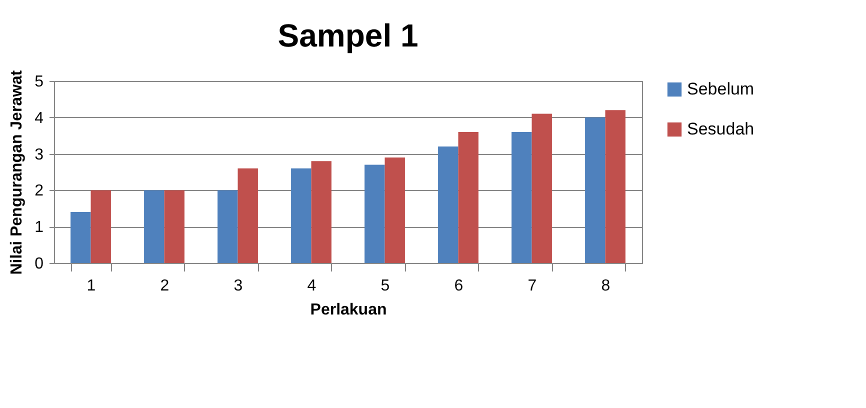 The height and width of the screenshot is (408, 866). Describe the element at coordinates (17, 172) in the screenshot. I see `y-axis-title: Nilai Pengurangan Jerawat` at that location.